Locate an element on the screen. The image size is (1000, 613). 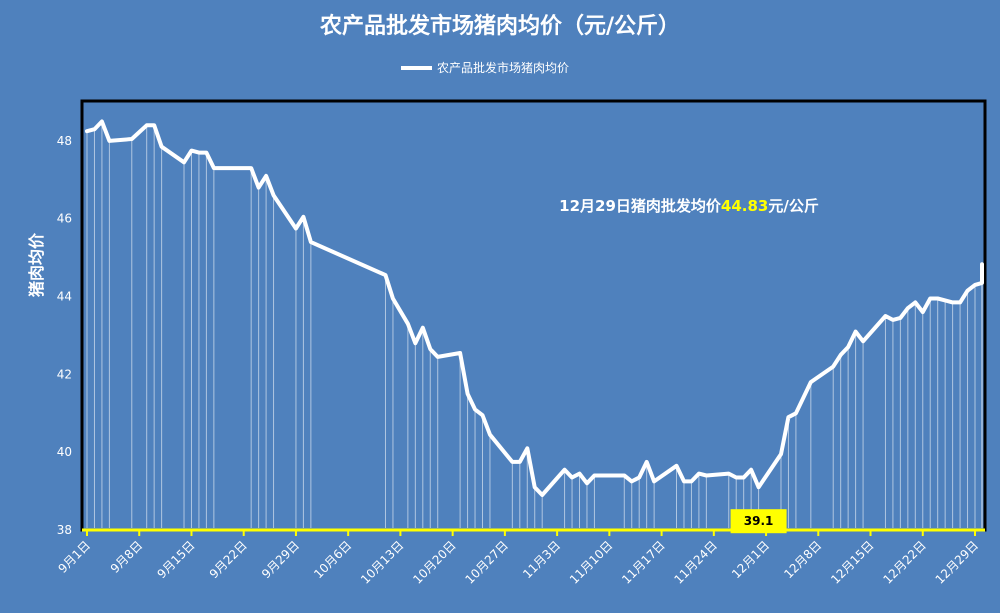
legend-label: 农产品批发市场猪肉均价 is located at coordinates (503, 67).